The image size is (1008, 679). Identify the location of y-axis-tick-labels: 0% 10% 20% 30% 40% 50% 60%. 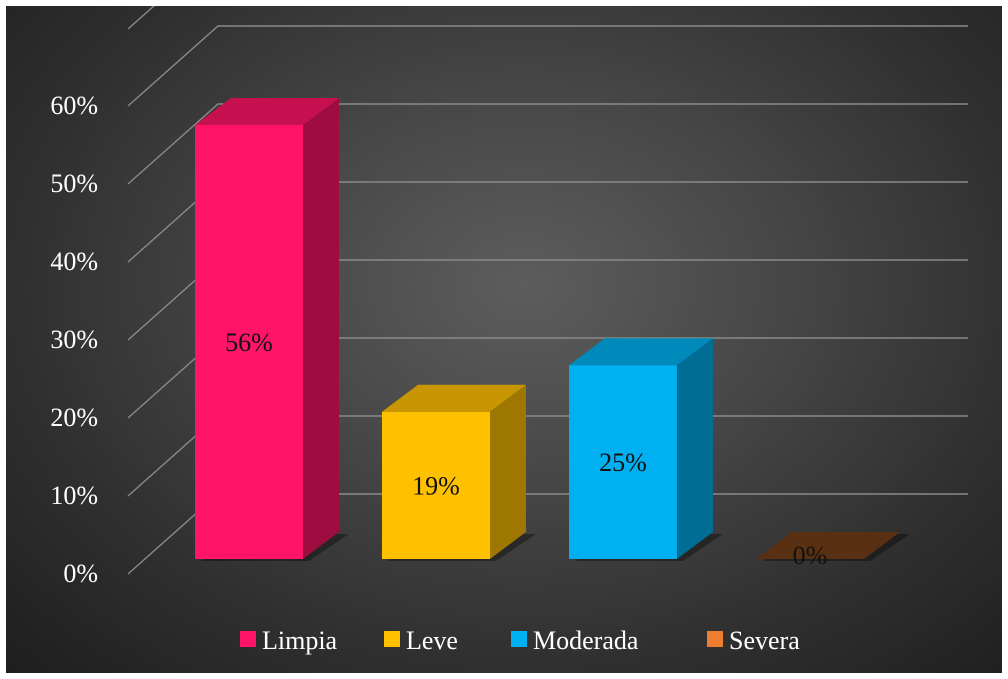
(74, 339).